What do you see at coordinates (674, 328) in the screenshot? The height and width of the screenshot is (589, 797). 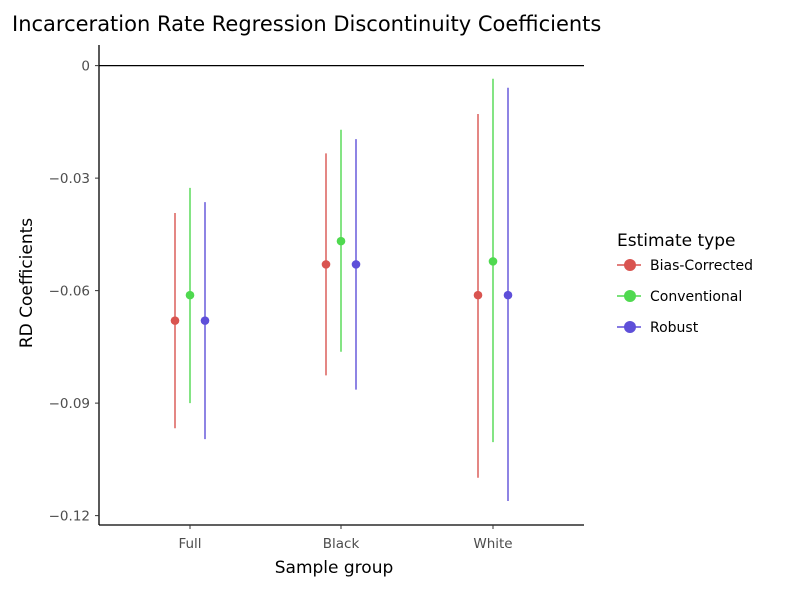 I see `legend-label-robust: Robust` at bounding box center [674, 328].